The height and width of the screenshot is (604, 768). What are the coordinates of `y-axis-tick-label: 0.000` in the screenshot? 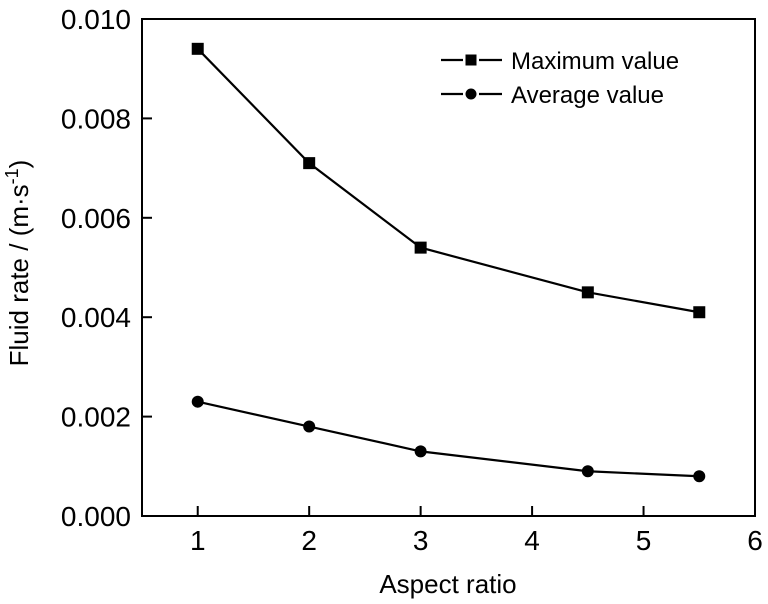 It's located at (96, 516).